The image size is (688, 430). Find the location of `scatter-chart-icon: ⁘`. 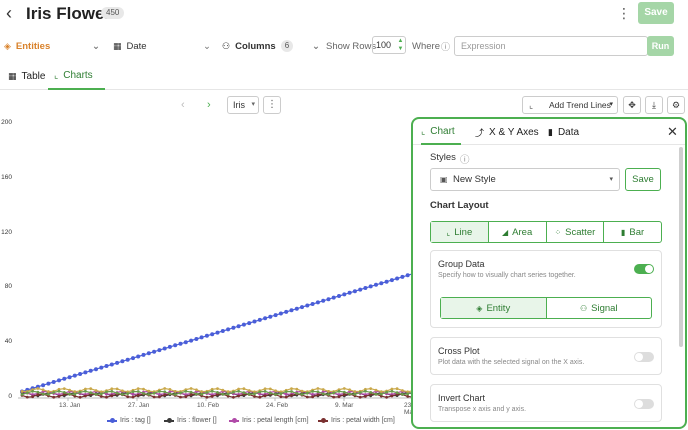

scatter-chart-icon: ⁘ is located at coordinates (558, 232).